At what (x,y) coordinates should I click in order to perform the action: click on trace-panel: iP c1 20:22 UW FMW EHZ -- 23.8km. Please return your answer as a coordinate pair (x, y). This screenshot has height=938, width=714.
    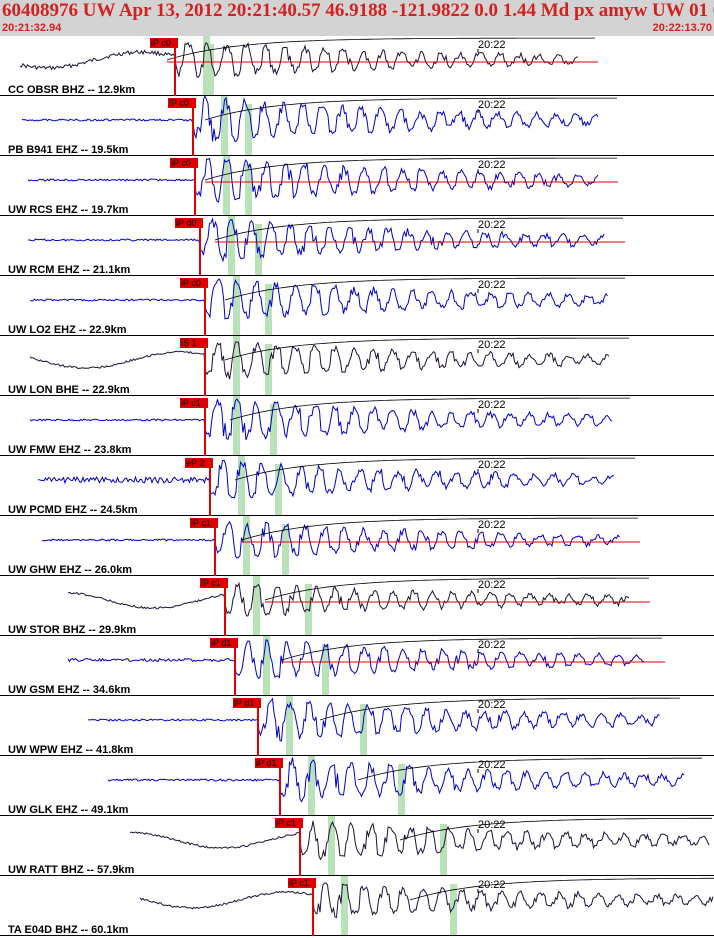
    Looking at the image, I should click on (357, 426).